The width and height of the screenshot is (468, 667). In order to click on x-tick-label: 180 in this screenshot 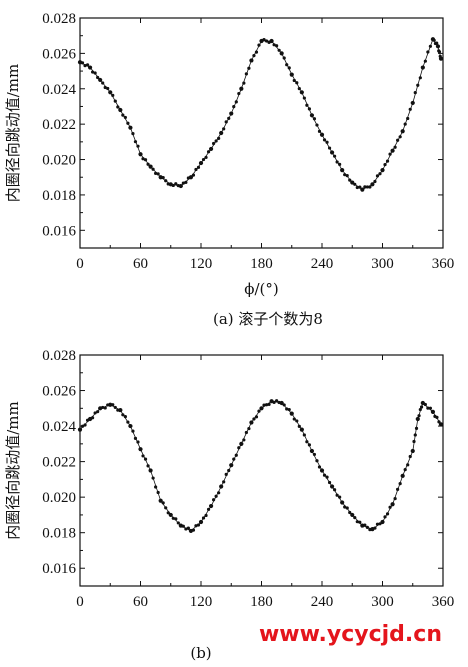, I will do `click(261, 602)`.